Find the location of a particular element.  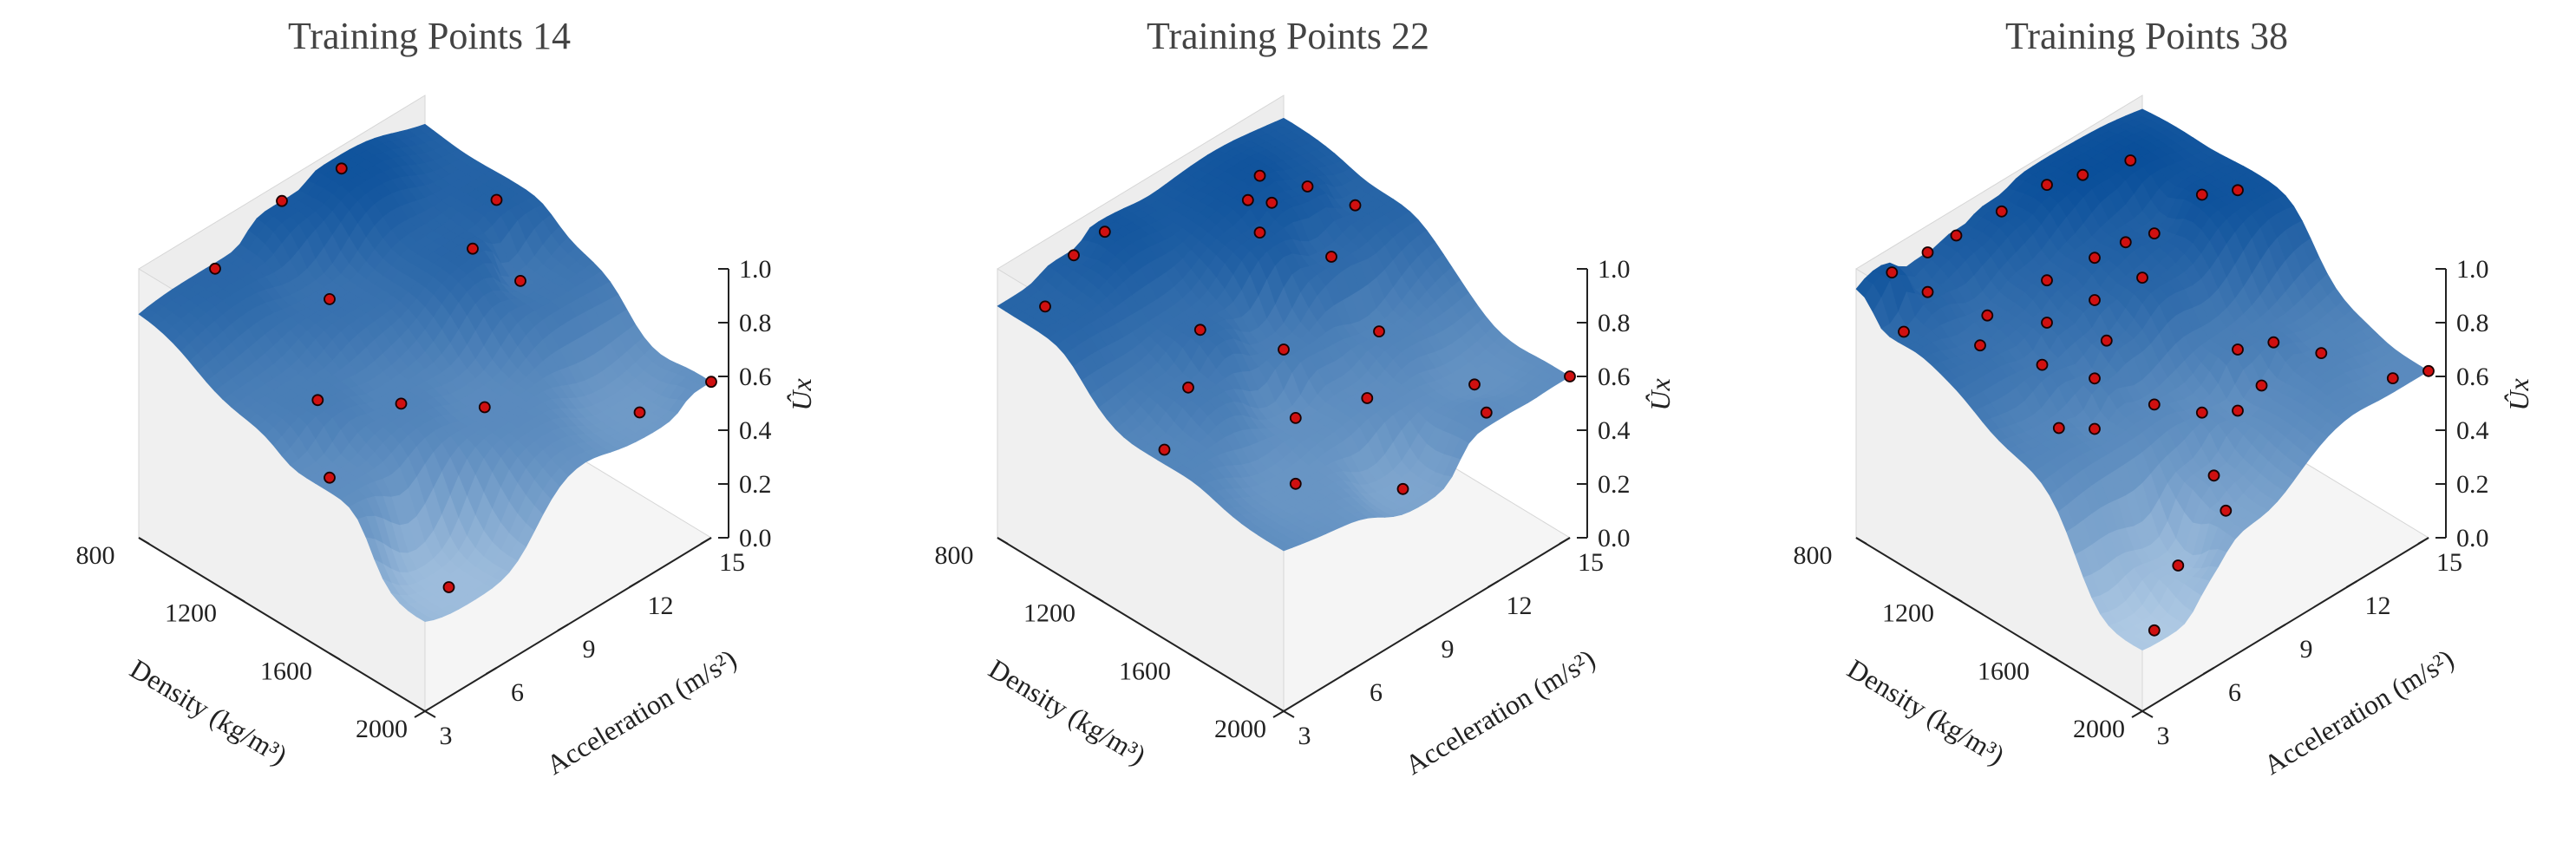

surface is located at coordinates (425, 373).